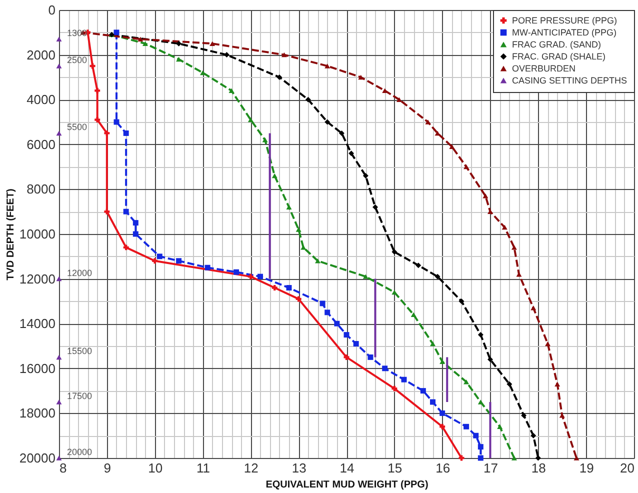  Describe the element at coordinates (251, 468) in the screenshot. I see `x-tick-label: 12` at that location.